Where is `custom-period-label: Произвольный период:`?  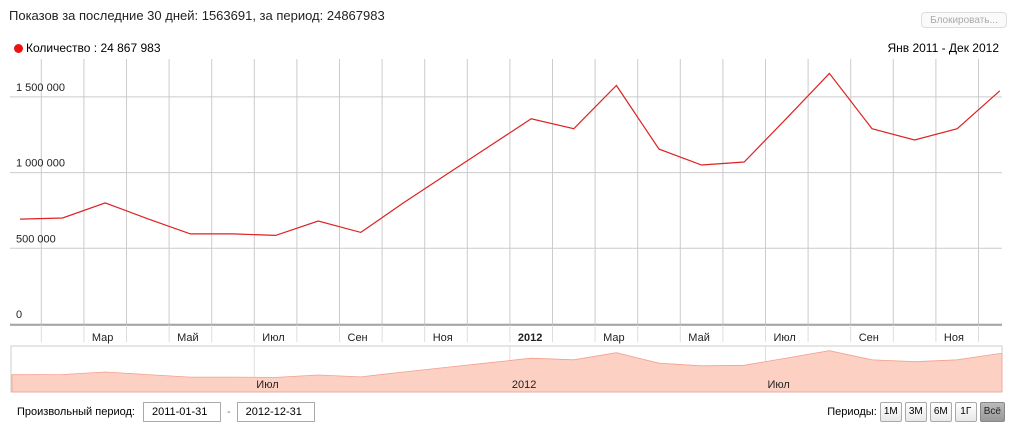
custom-period-label: Произвольный период: is located at coordinates (76, 412).